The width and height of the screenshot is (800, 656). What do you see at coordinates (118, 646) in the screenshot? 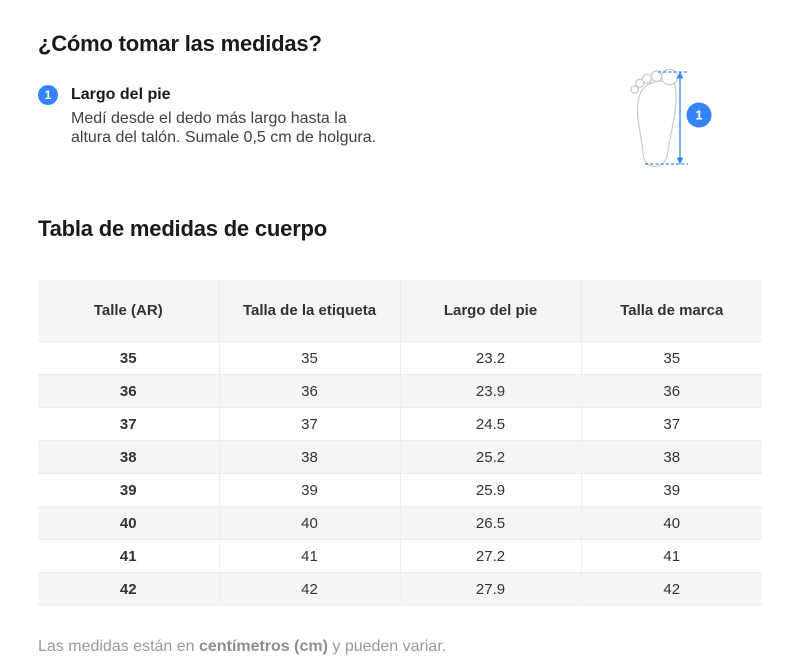
I see `units-note-prefix: Las medidas están en` at bounding box center [118, 646].